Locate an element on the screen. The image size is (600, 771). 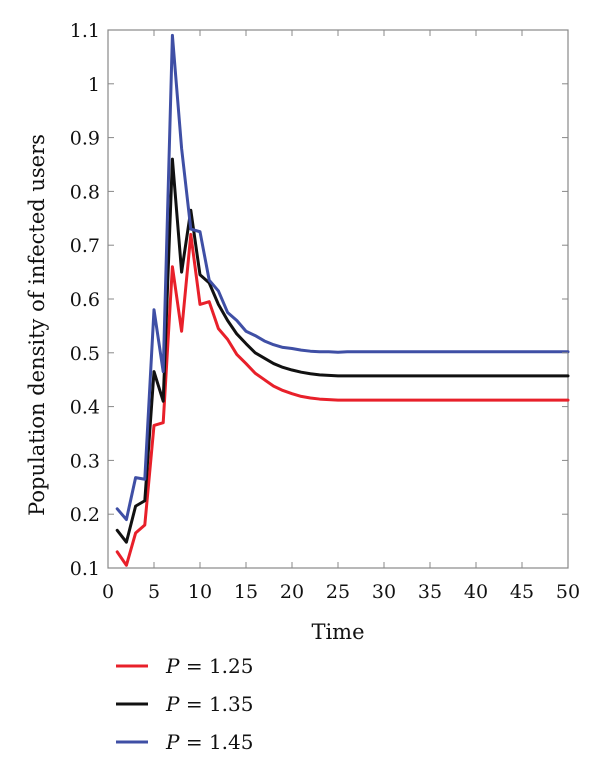
y-tick-label: 0.6 is located at coordinates (85, 300).